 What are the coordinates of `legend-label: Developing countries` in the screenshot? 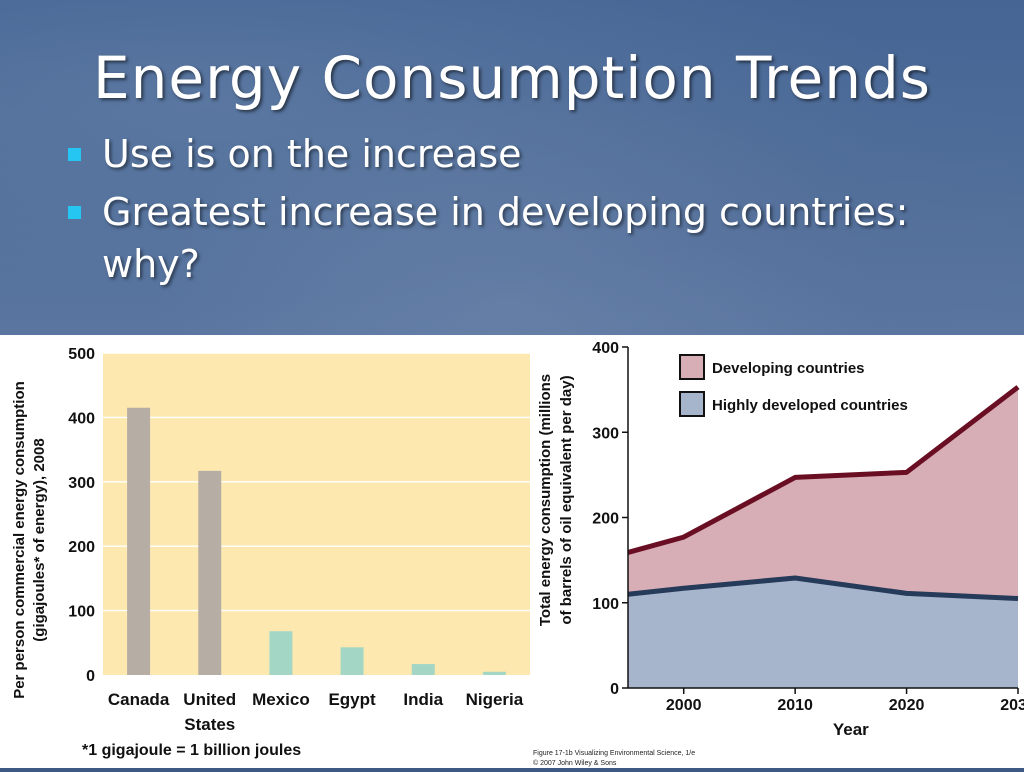 It's located at (788, 368).